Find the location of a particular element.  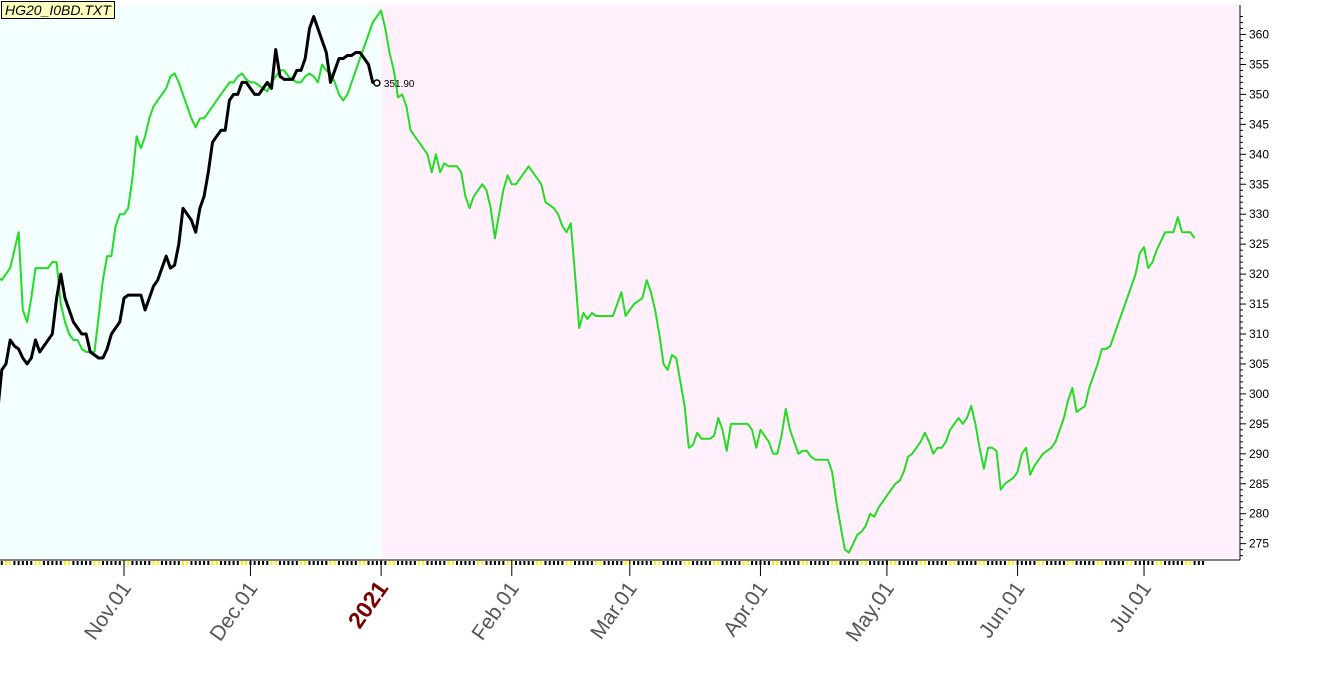

last-value-dot is located at coordinates (377, 83).